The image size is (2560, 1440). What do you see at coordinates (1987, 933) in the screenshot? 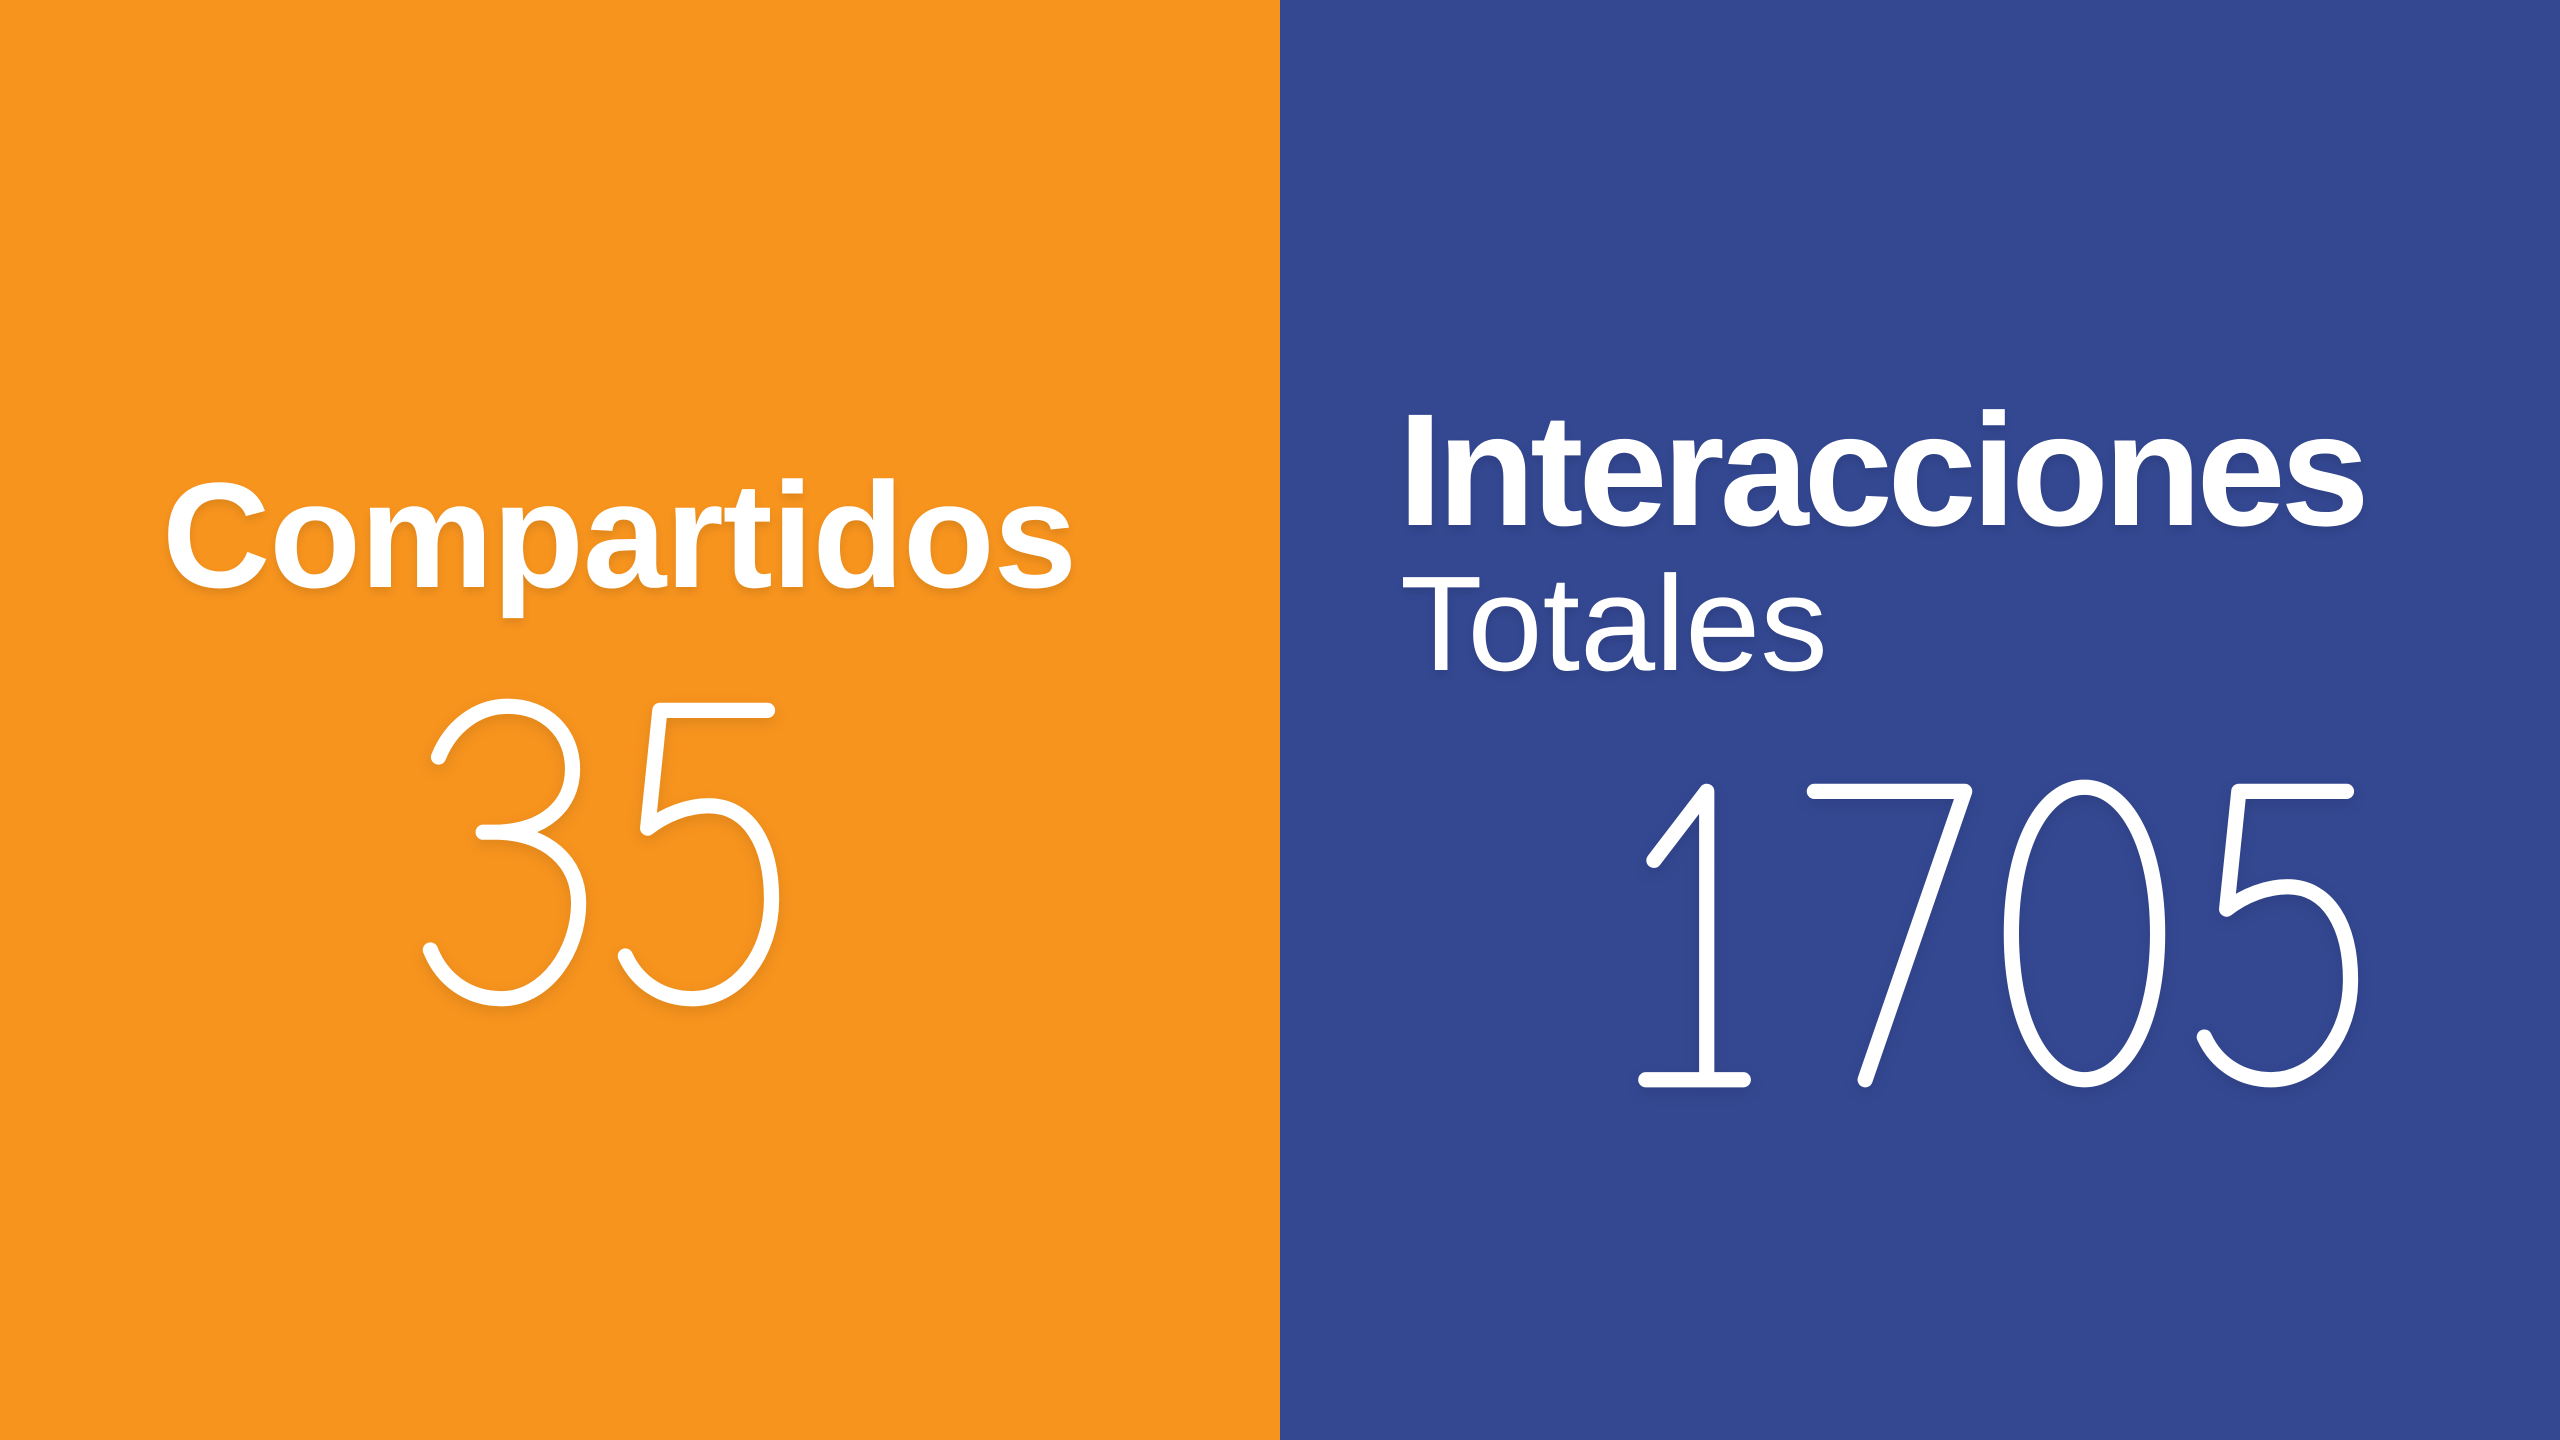
I see `interactions-value` at bounding box center [1987, 933].